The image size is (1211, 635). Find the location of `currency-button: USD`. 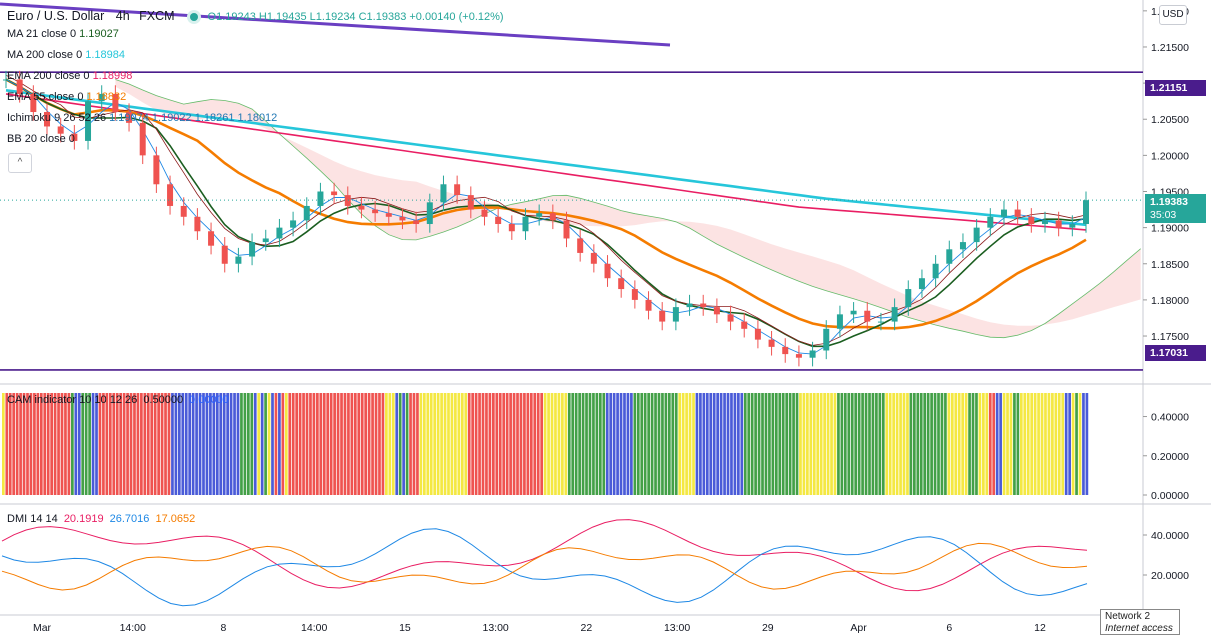

currency-button: USD is located at coordinates (1173, 15).